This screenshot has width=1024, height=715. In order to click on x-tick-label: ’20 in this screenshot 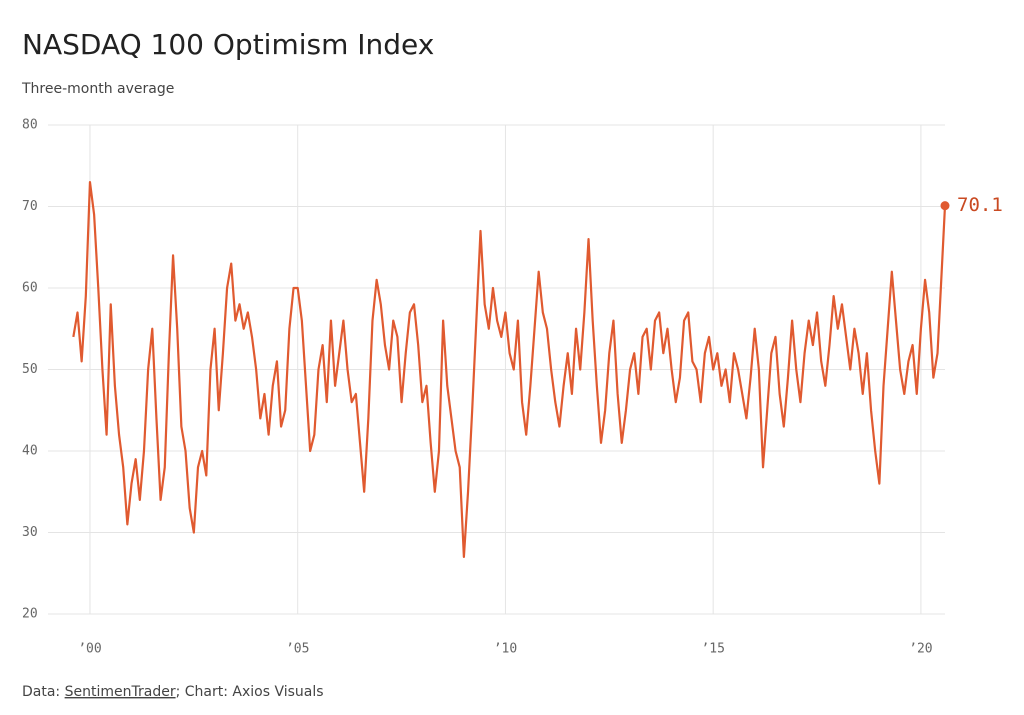, I will do `click(920, 649)`.